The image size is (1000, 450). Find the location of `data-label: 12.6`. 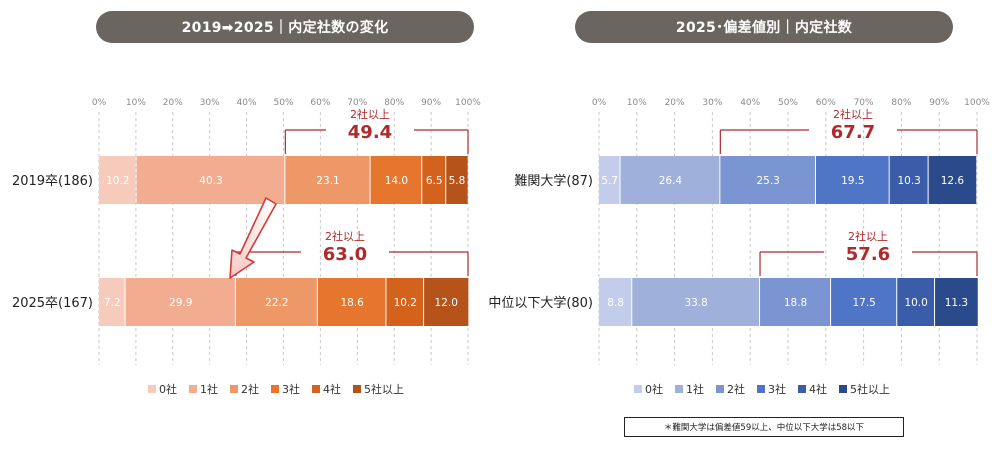

data-label: 12.6 is located at coordinates (953, 181).